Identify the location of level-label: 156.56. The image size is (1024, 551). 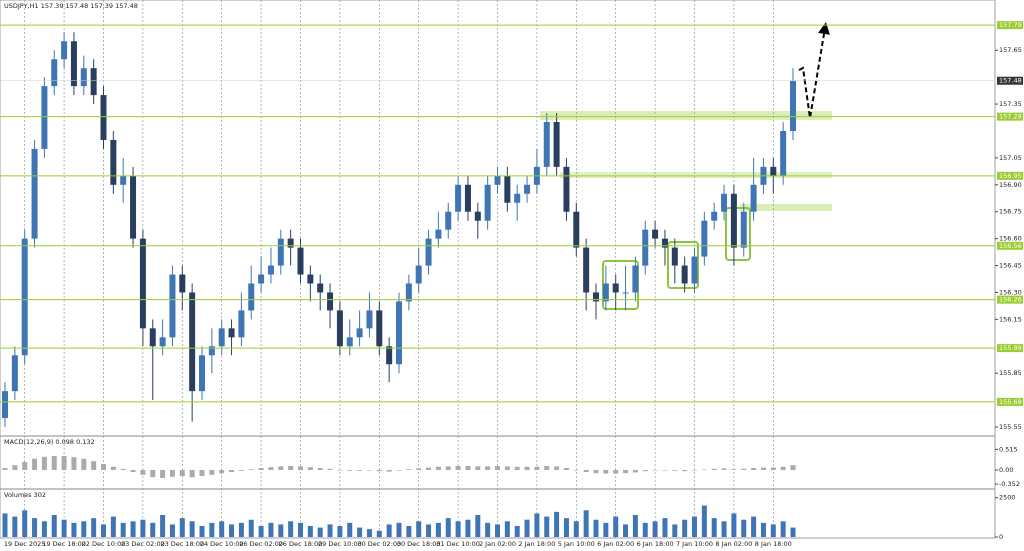
(1010, 246).